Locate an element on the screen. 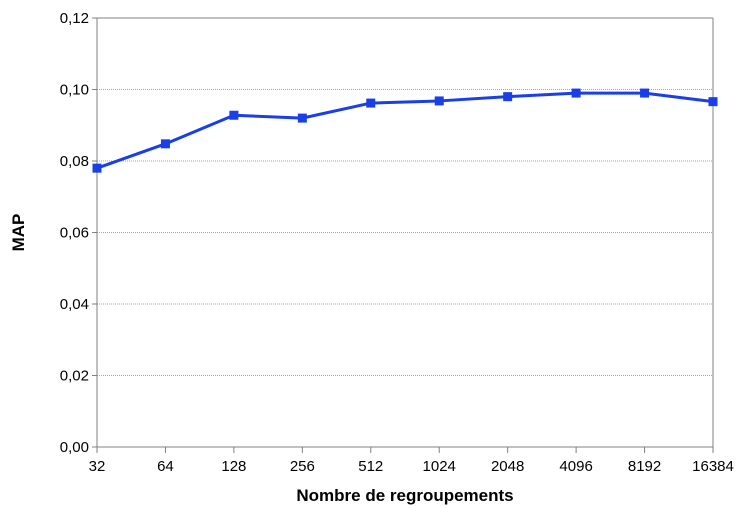  y-tick-label: 0,06 is located at coordinates (74, 233).